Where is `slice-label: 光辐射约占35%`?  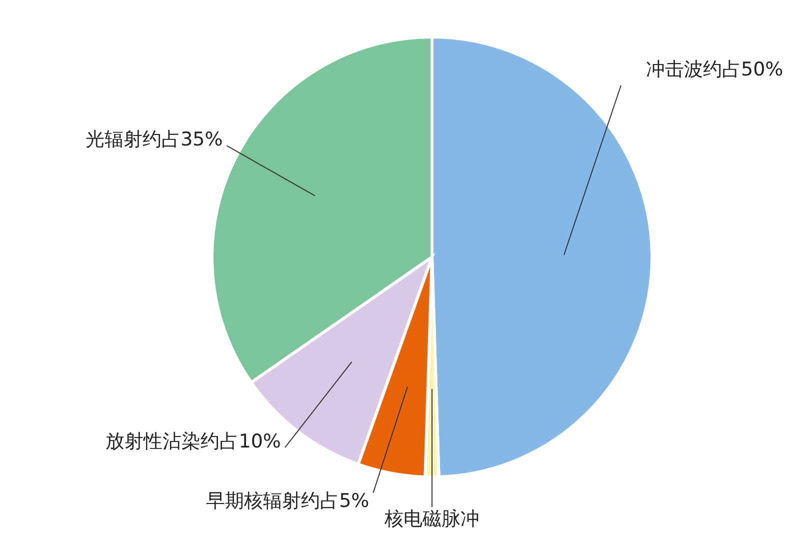 slice-label: 光辐射约占35% is located at coordinates (154, 139).